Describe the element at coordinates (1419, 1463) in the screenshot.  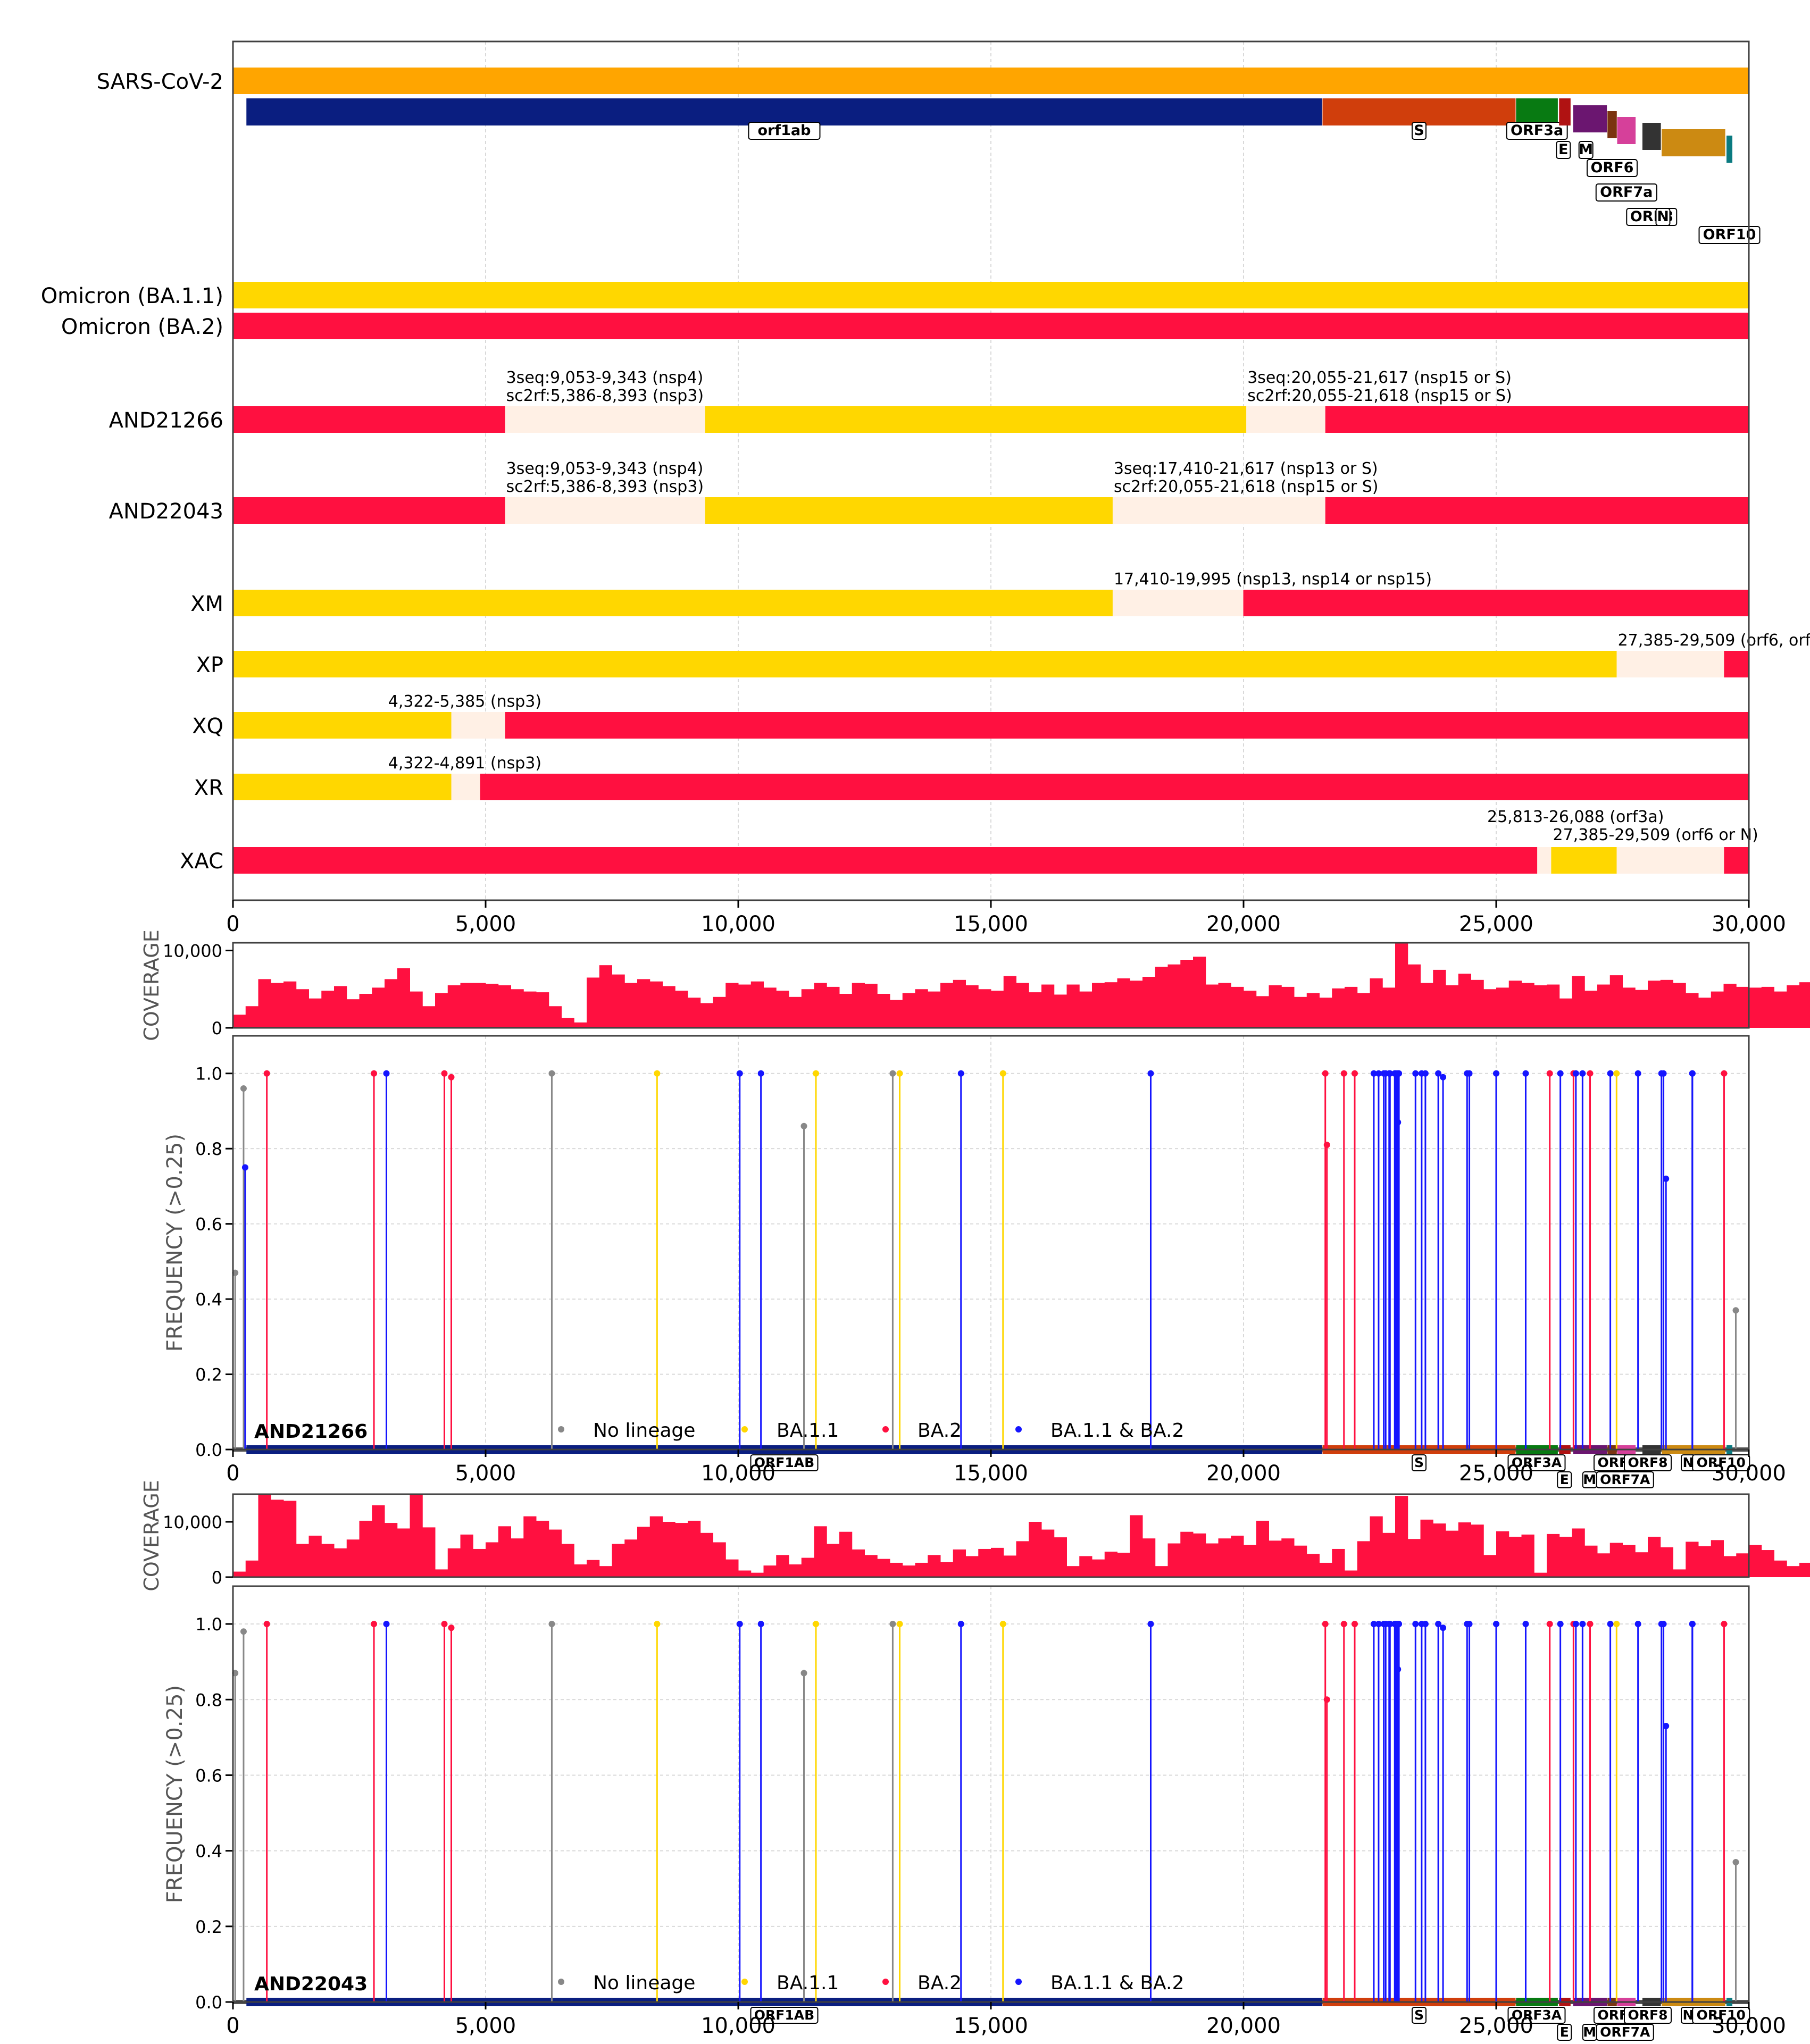
I see `gene-label: S` at that location.